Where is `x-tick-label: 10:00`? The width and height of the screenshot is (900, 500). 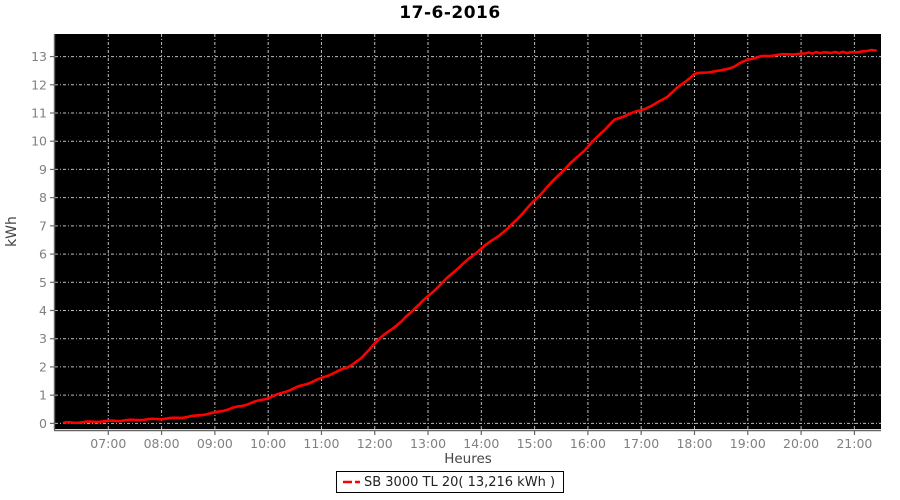
x-tick-label: 10:00 is located at coordinates (268, 443).